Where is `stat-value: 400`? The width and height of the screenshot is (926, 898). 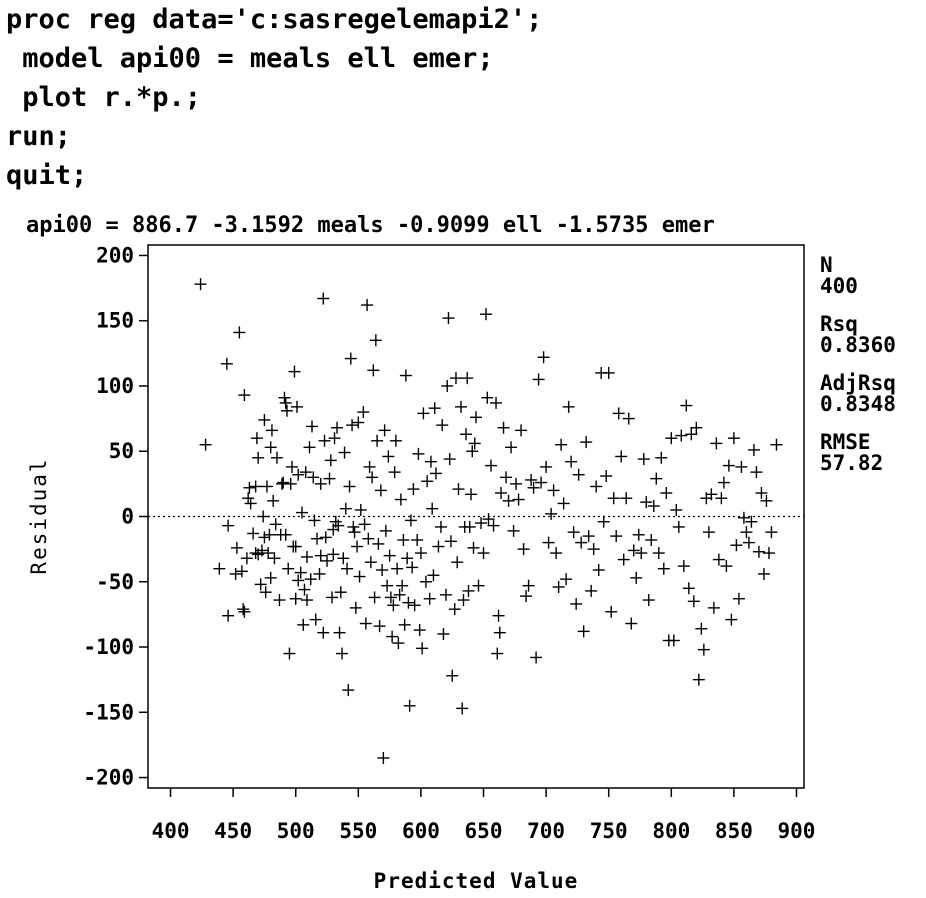 stat-value: 400 is located at coordinates (839, 286).